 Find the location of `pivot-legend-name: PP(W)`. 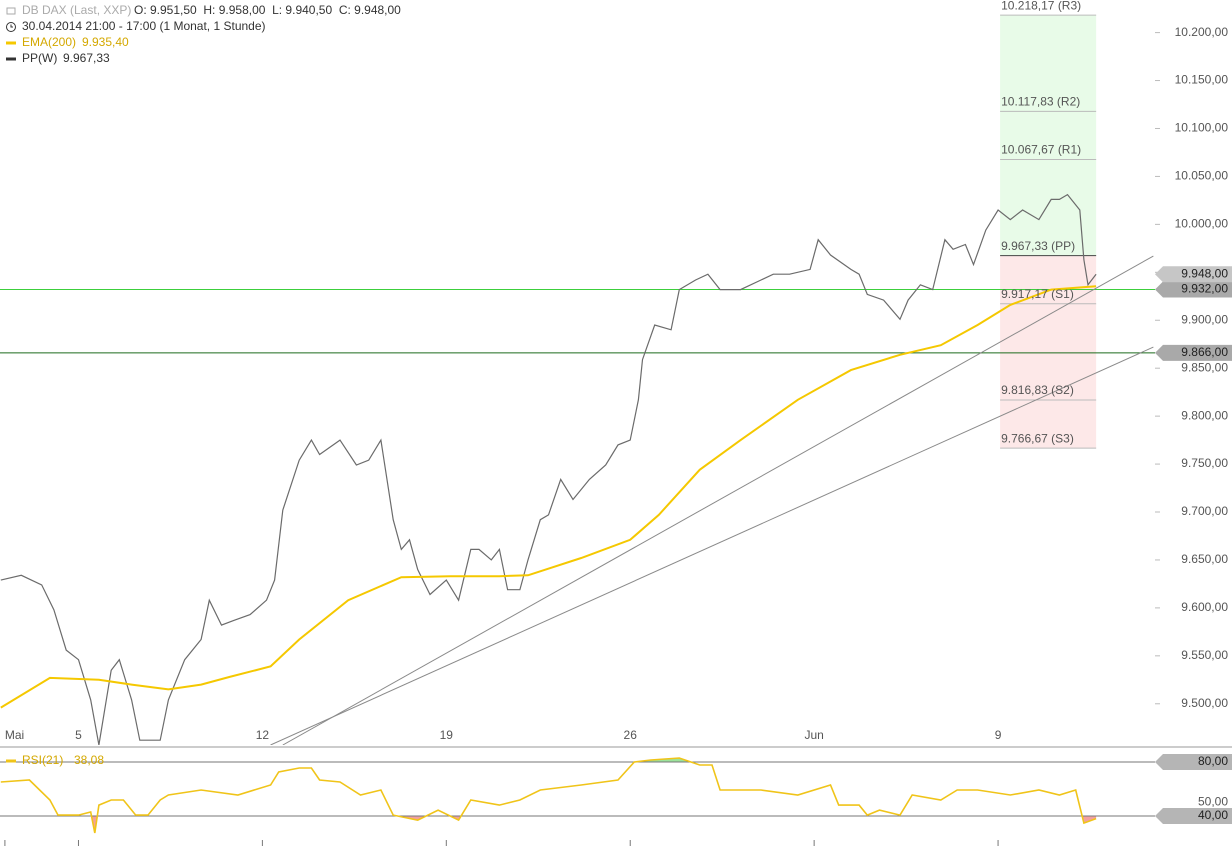

pivot-legend-name: PP(W) is located at coordinates (39, 58).